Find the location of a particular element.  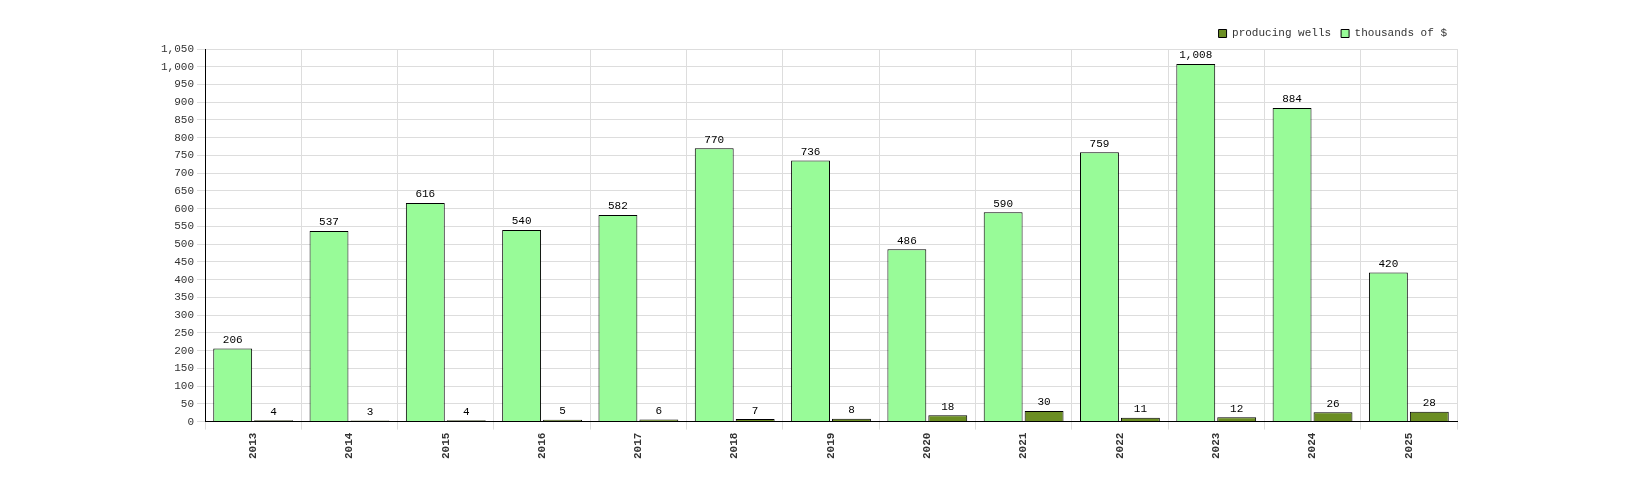

x-tick-label: 2014 is located at coordinates (349, 445).